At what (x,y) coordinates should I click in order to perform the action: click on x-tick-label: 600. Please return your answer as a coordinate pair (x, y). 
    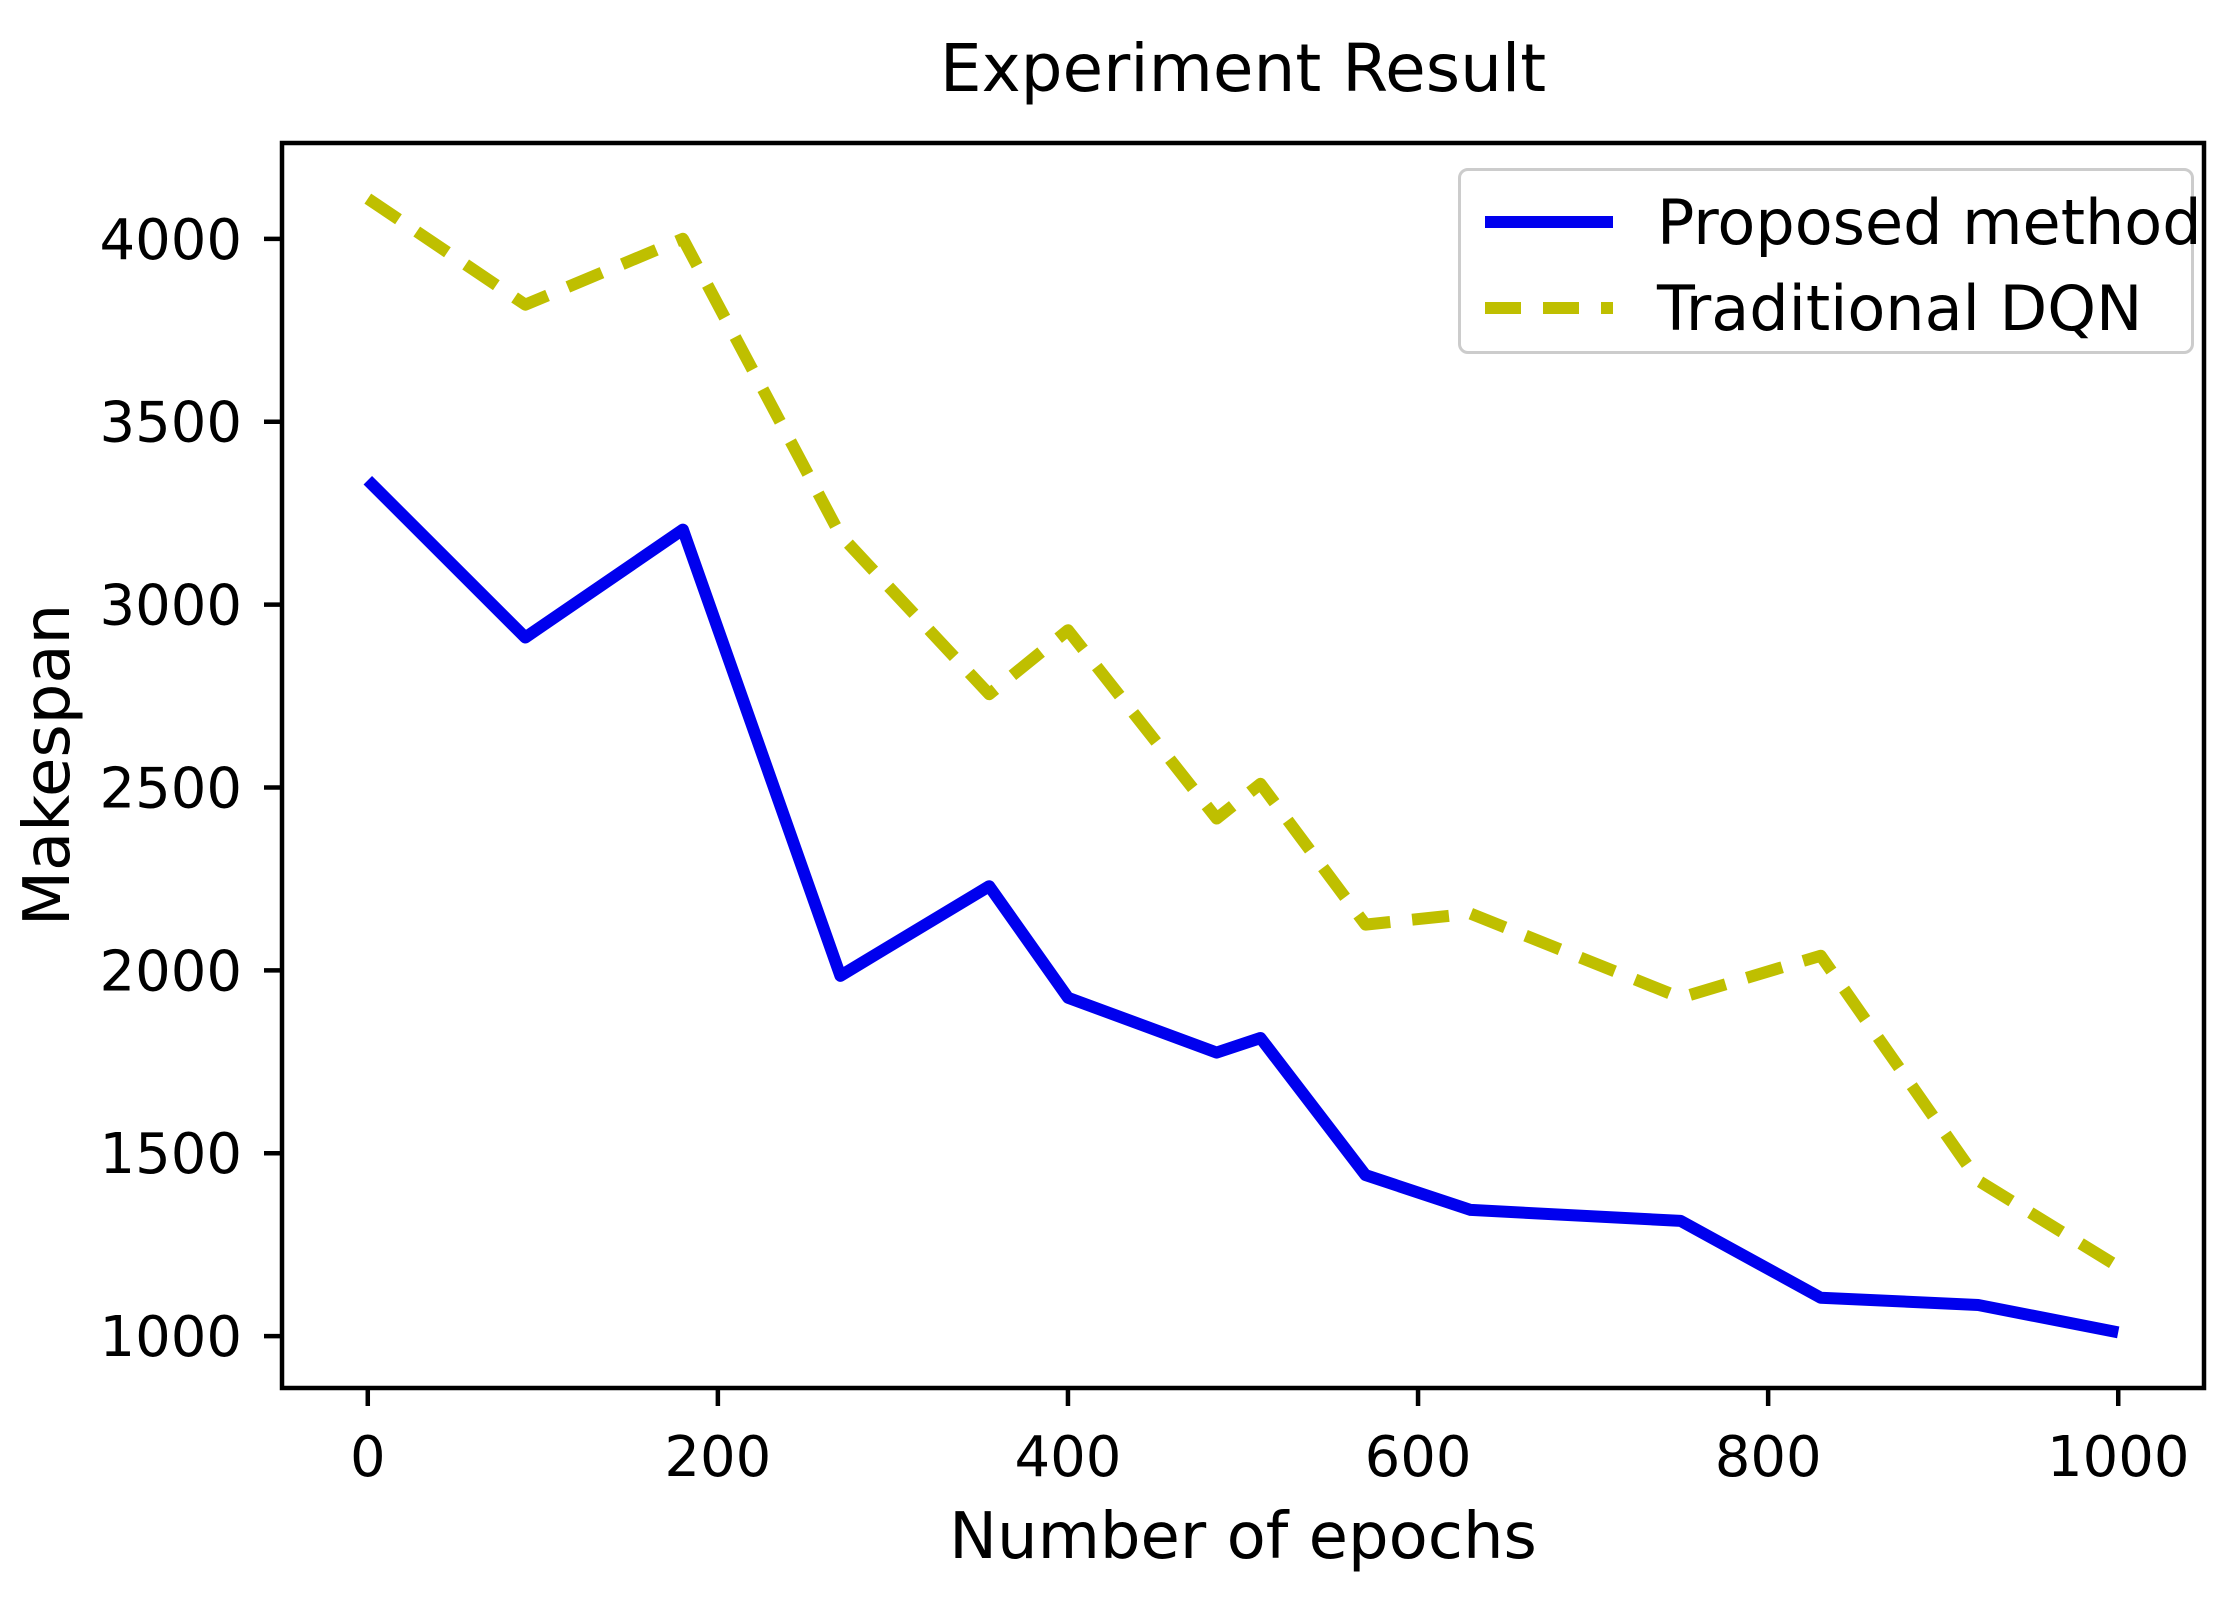
    Looking at the image, I should click on (1418, 1457).